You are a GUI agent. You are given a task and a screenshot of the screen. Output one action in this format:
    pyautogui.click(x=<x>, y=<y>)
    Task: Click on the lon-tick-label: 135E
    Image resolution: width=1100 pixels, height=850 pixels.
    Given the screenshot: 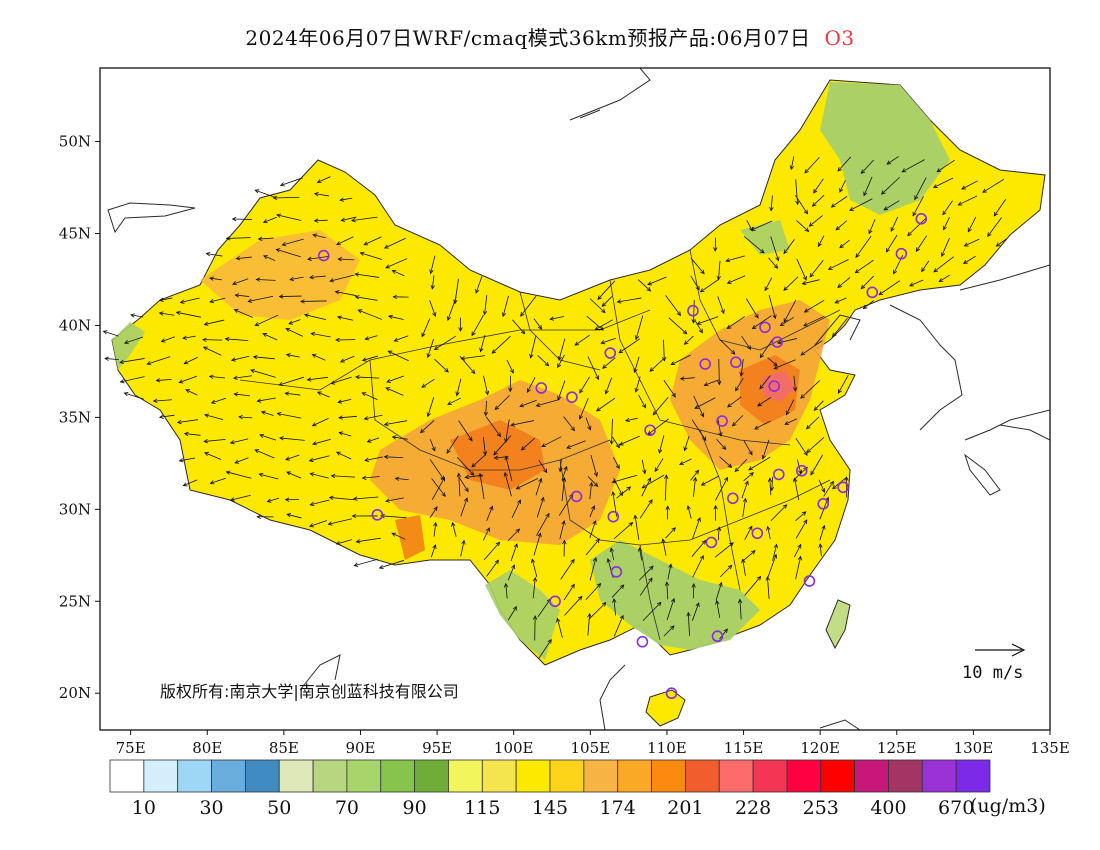 What is the action you would take?
    pyautogui.click(x=1050, y=748)
    